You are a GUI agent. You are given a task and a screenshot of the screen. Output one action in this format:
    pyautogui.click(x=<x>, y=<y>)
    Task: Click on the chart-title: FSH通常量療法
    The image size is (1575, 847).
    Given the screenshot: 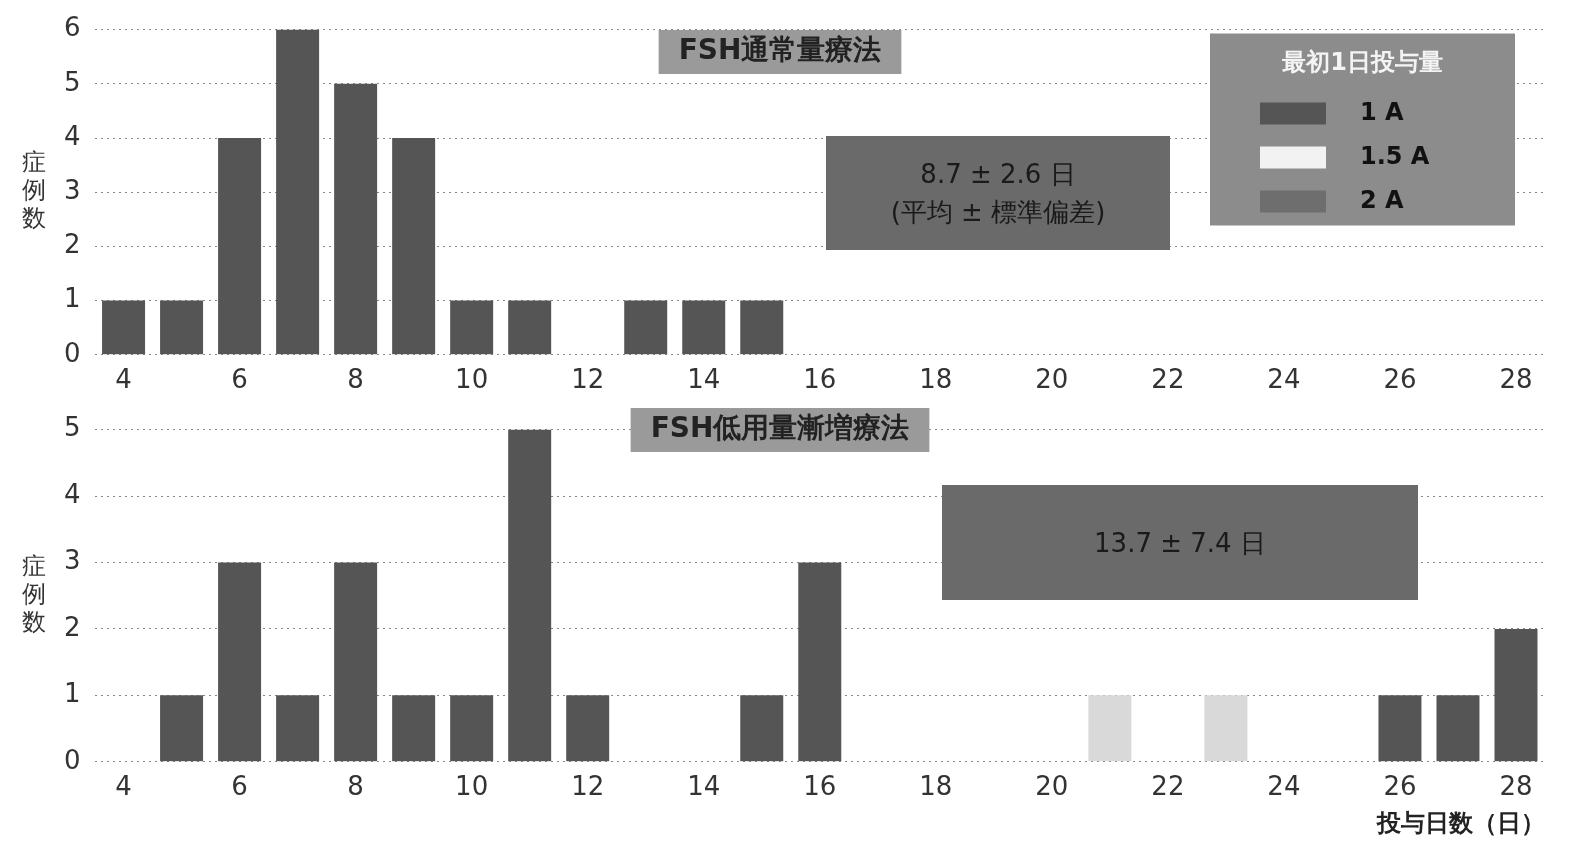 What is the action you would take?
    pyautogui.click(x=780, y=50)
    